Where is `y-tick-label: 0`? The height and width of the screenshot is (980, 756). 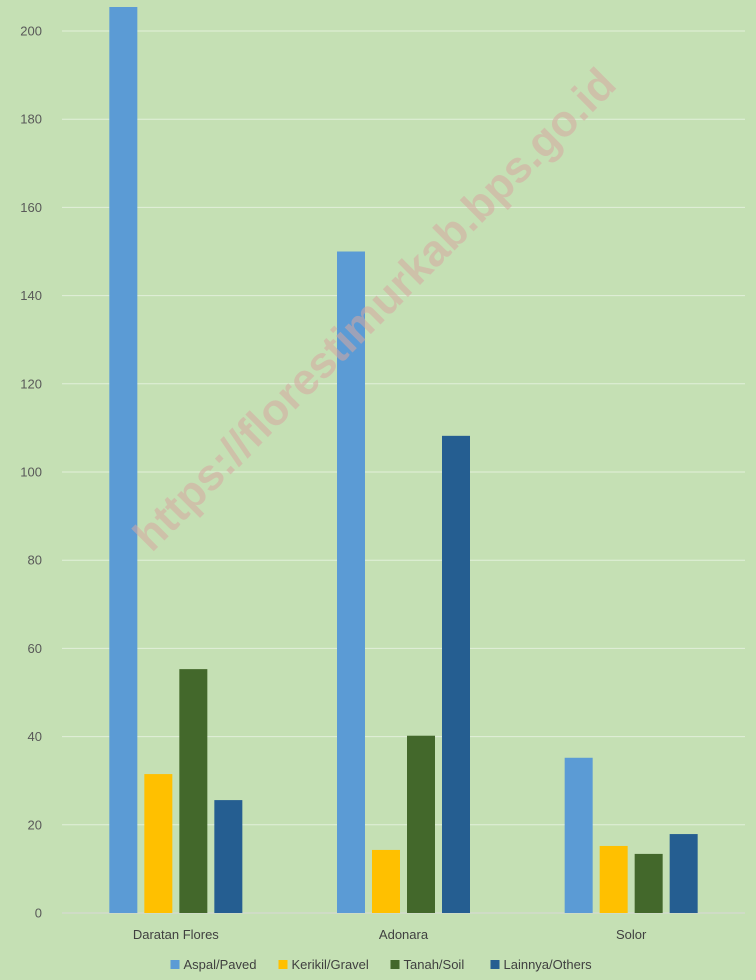 y-tick-label: 0 is located at coordinates (38, 913).